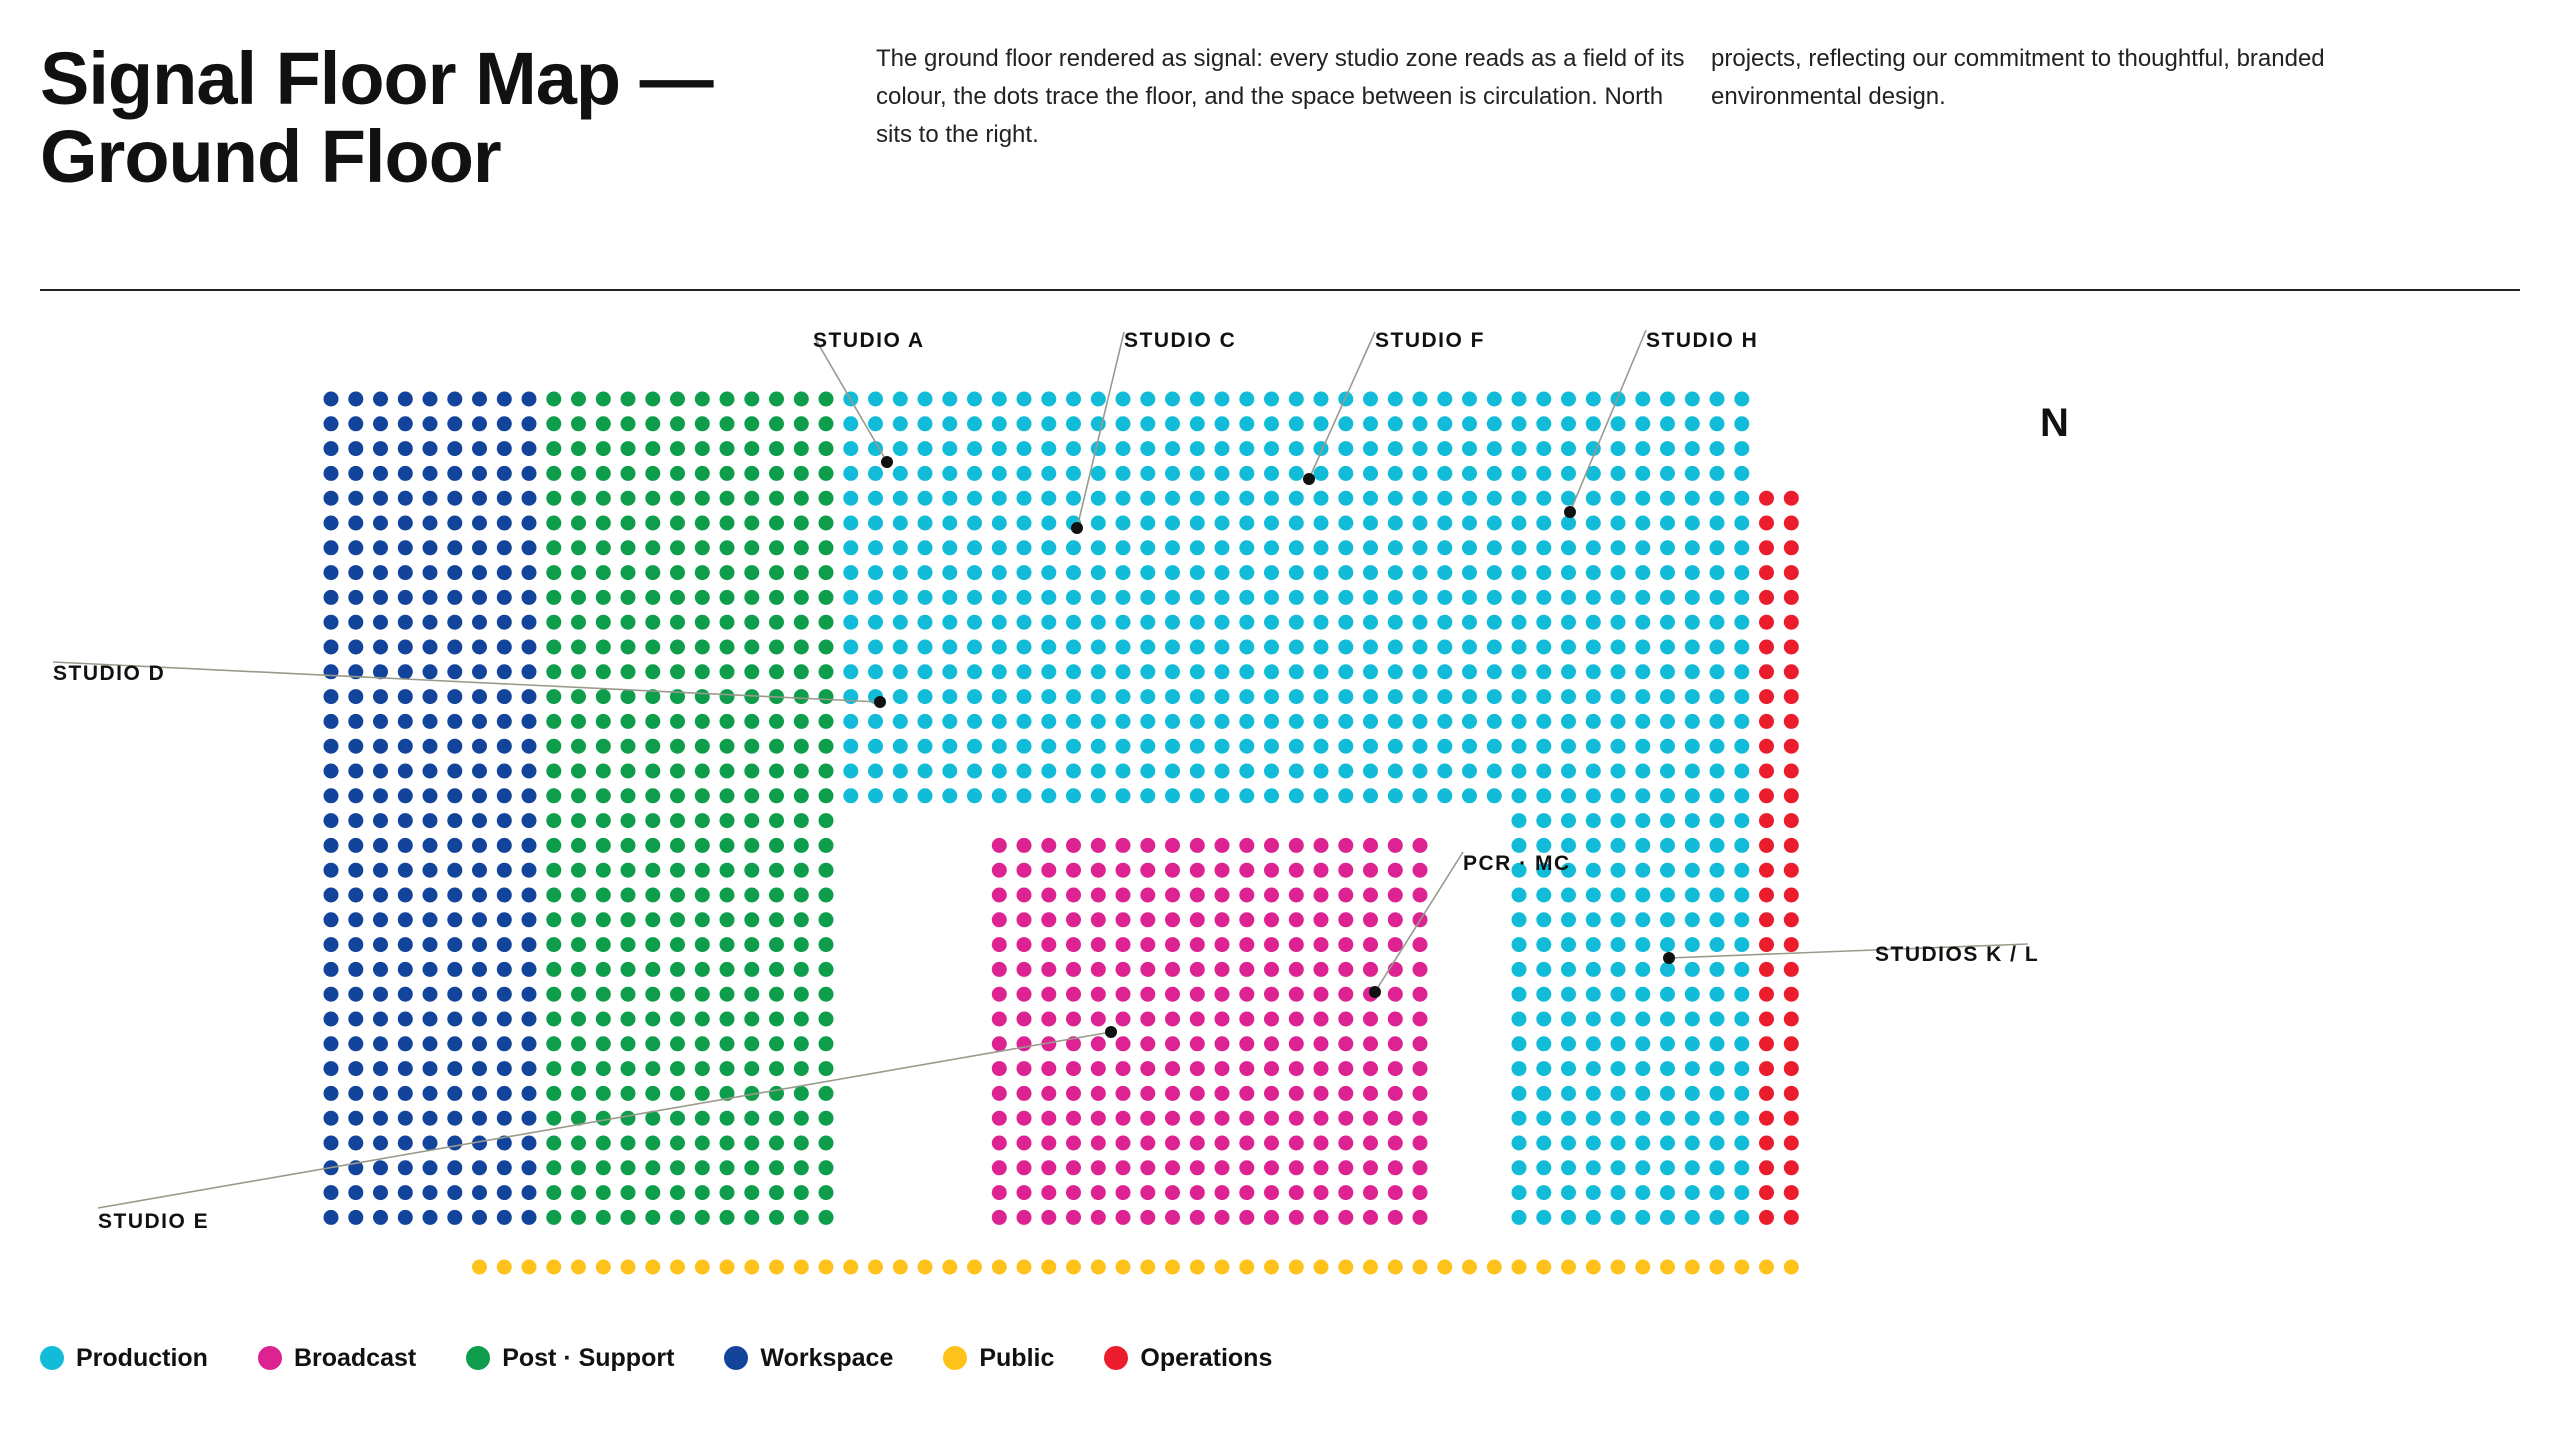 The height and width of the screenshot is (1440, 2560). Describe the element at coordinates (52, 1358) in the screenshot. I see `legend-swatch-production` at that location.